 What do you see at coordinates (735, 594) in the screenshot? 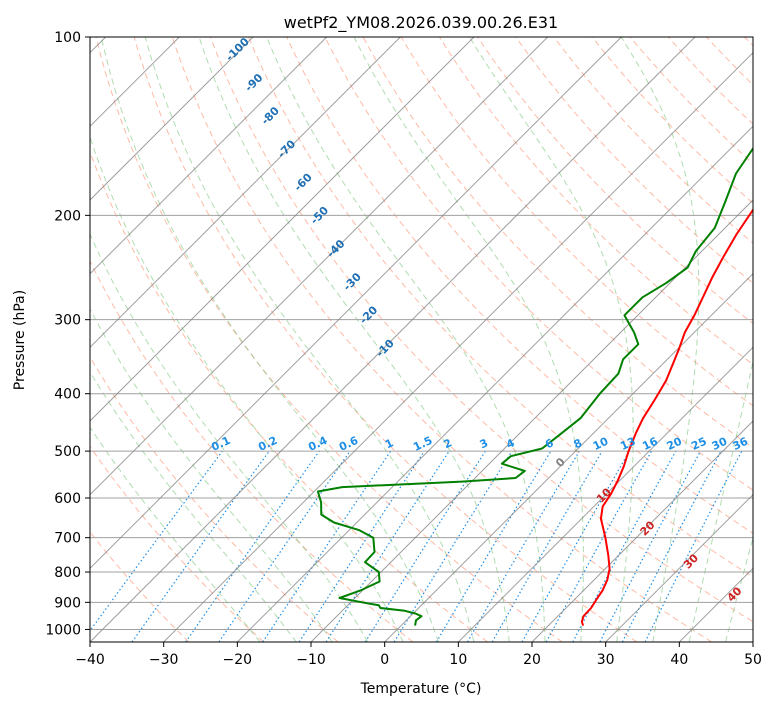
I see `moist-adiabat-label: 40` at bounding box center [735, 594].